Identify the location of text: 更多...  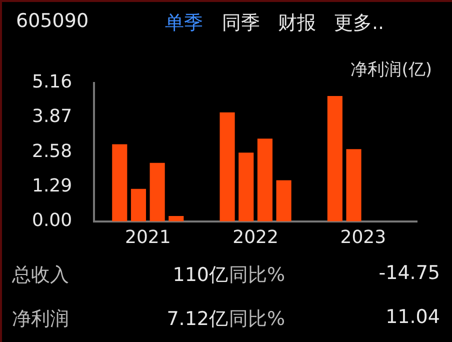
(359, 23).